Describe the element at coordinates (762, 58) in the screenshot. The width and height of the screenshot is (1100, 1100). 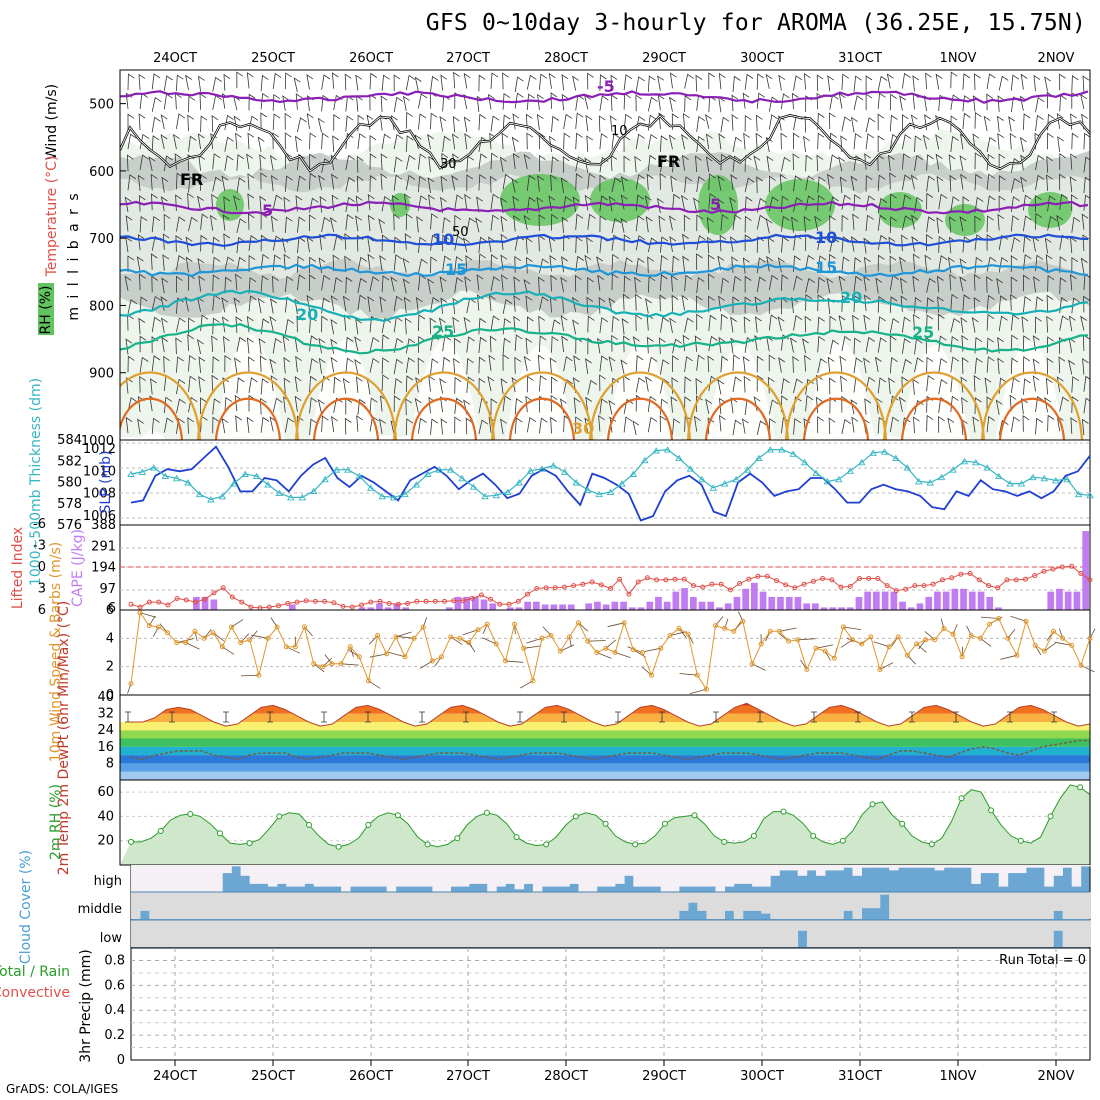
I see `date-top-30OCT: 30OCT` at that location.